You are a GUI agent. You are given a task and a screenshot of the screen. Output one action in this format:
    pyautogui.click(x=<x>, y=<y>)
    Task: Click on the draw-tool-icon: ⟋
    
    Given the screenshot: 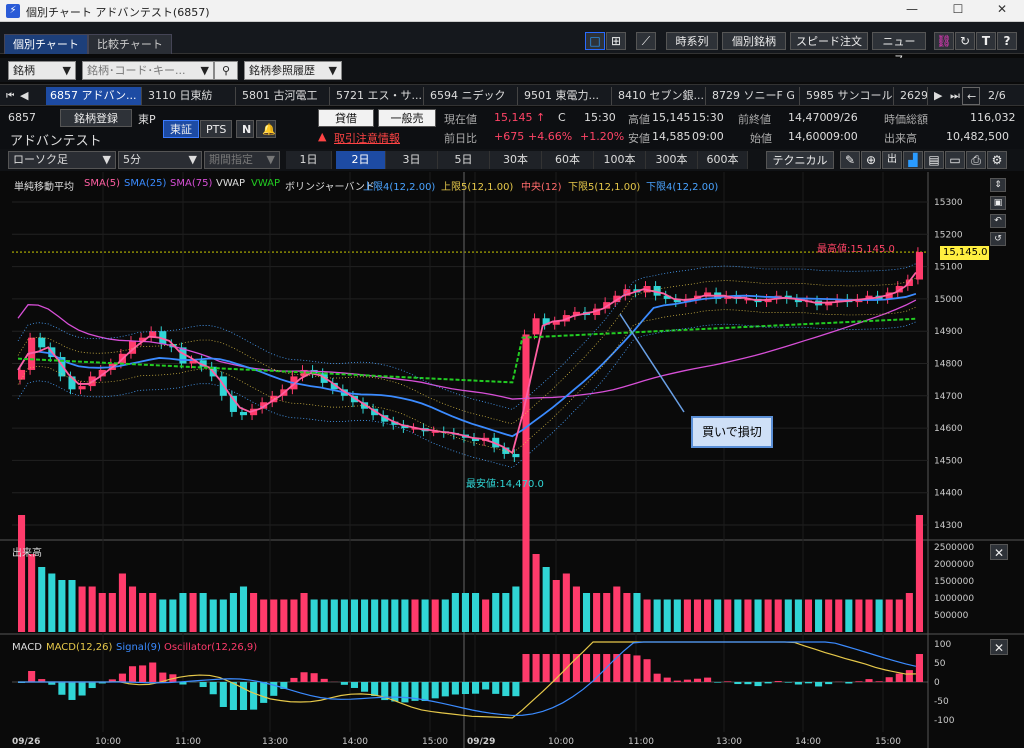 What is the action you would take?
    pyautogui.click(x=646, y=41)
    